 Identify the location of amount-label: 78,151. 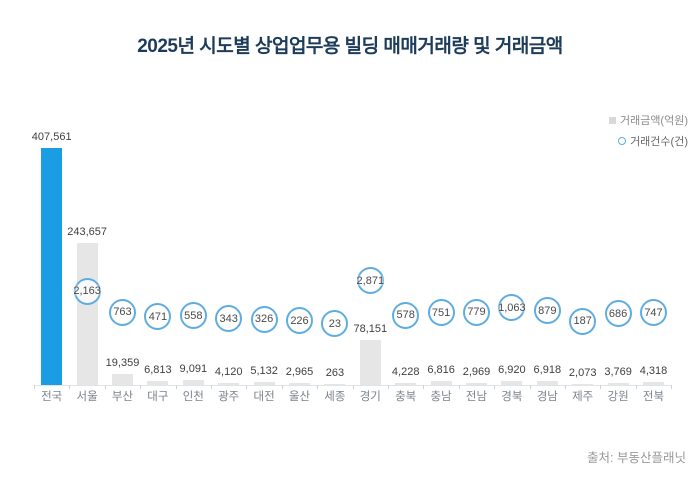
(370, 328).